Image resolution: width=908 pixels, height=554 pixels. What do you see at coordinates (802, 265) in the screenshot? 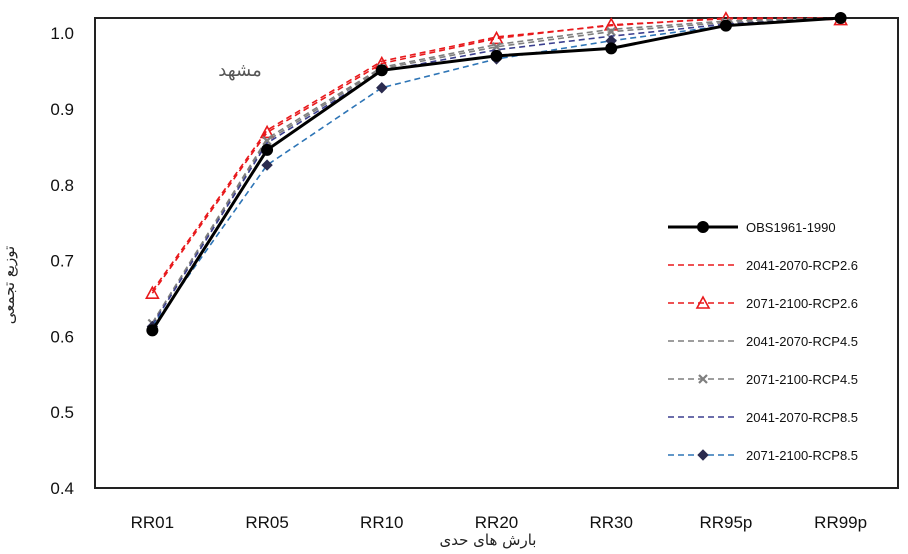
I see `legend-label: 2041-2070-RCP2.6` at bounding box center [802, 265].